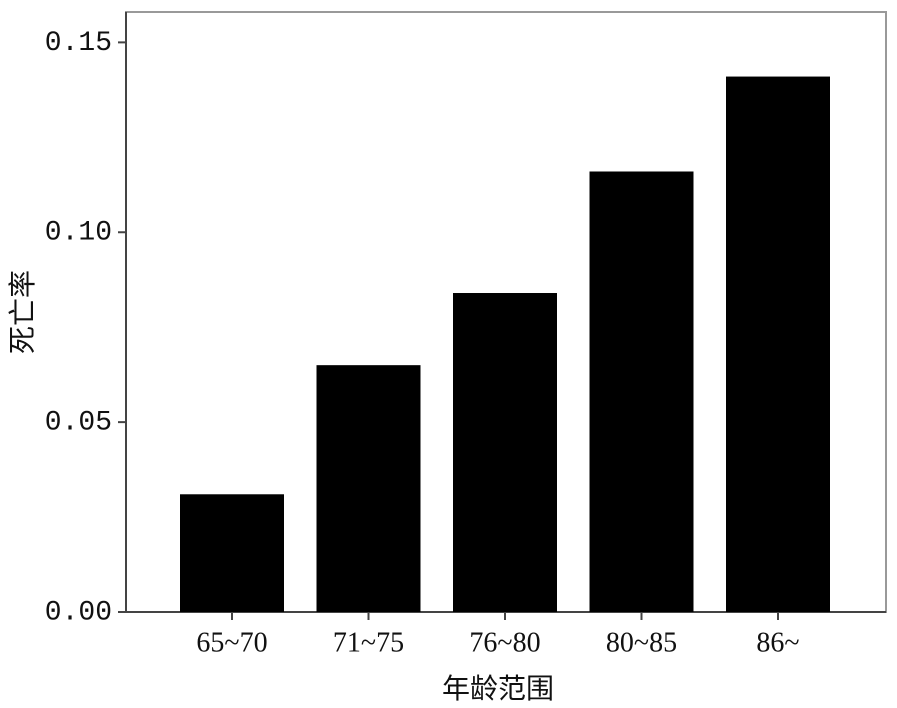 The height and width of the screenshot is (708, 897). I want to click on x-tick-label: 86~, so click(777, 642).